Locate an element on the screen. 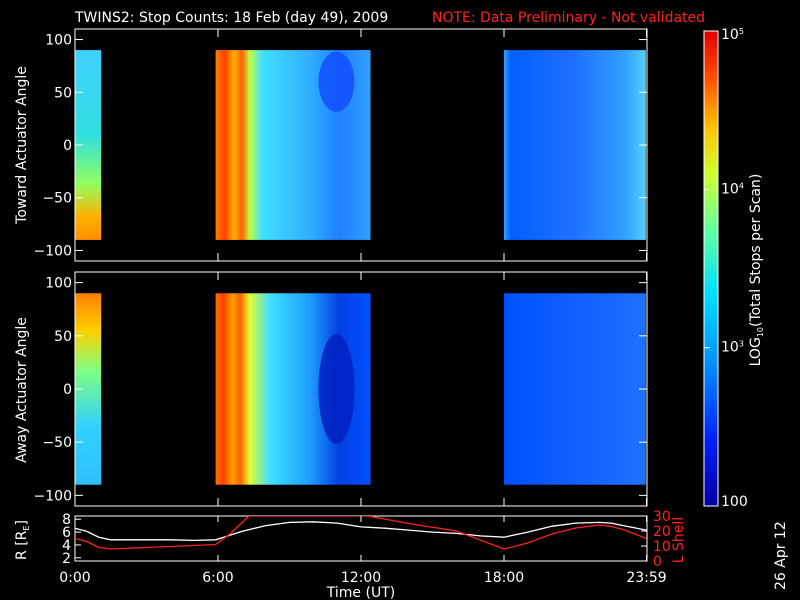  top-ylabel: Toward Actuator Angle is located at coordinates (22, 145).